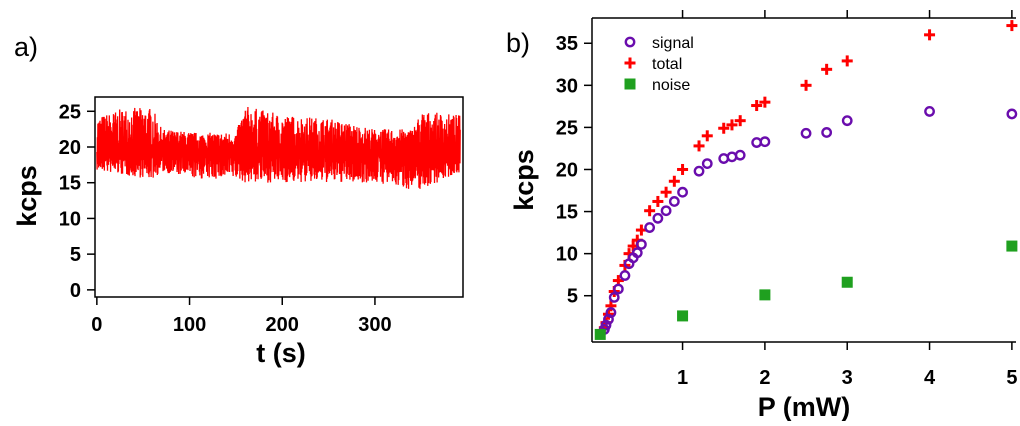  Describe the element at coordinates (630, 63) in the screenshot. I see `legend-marker-total` at that location.